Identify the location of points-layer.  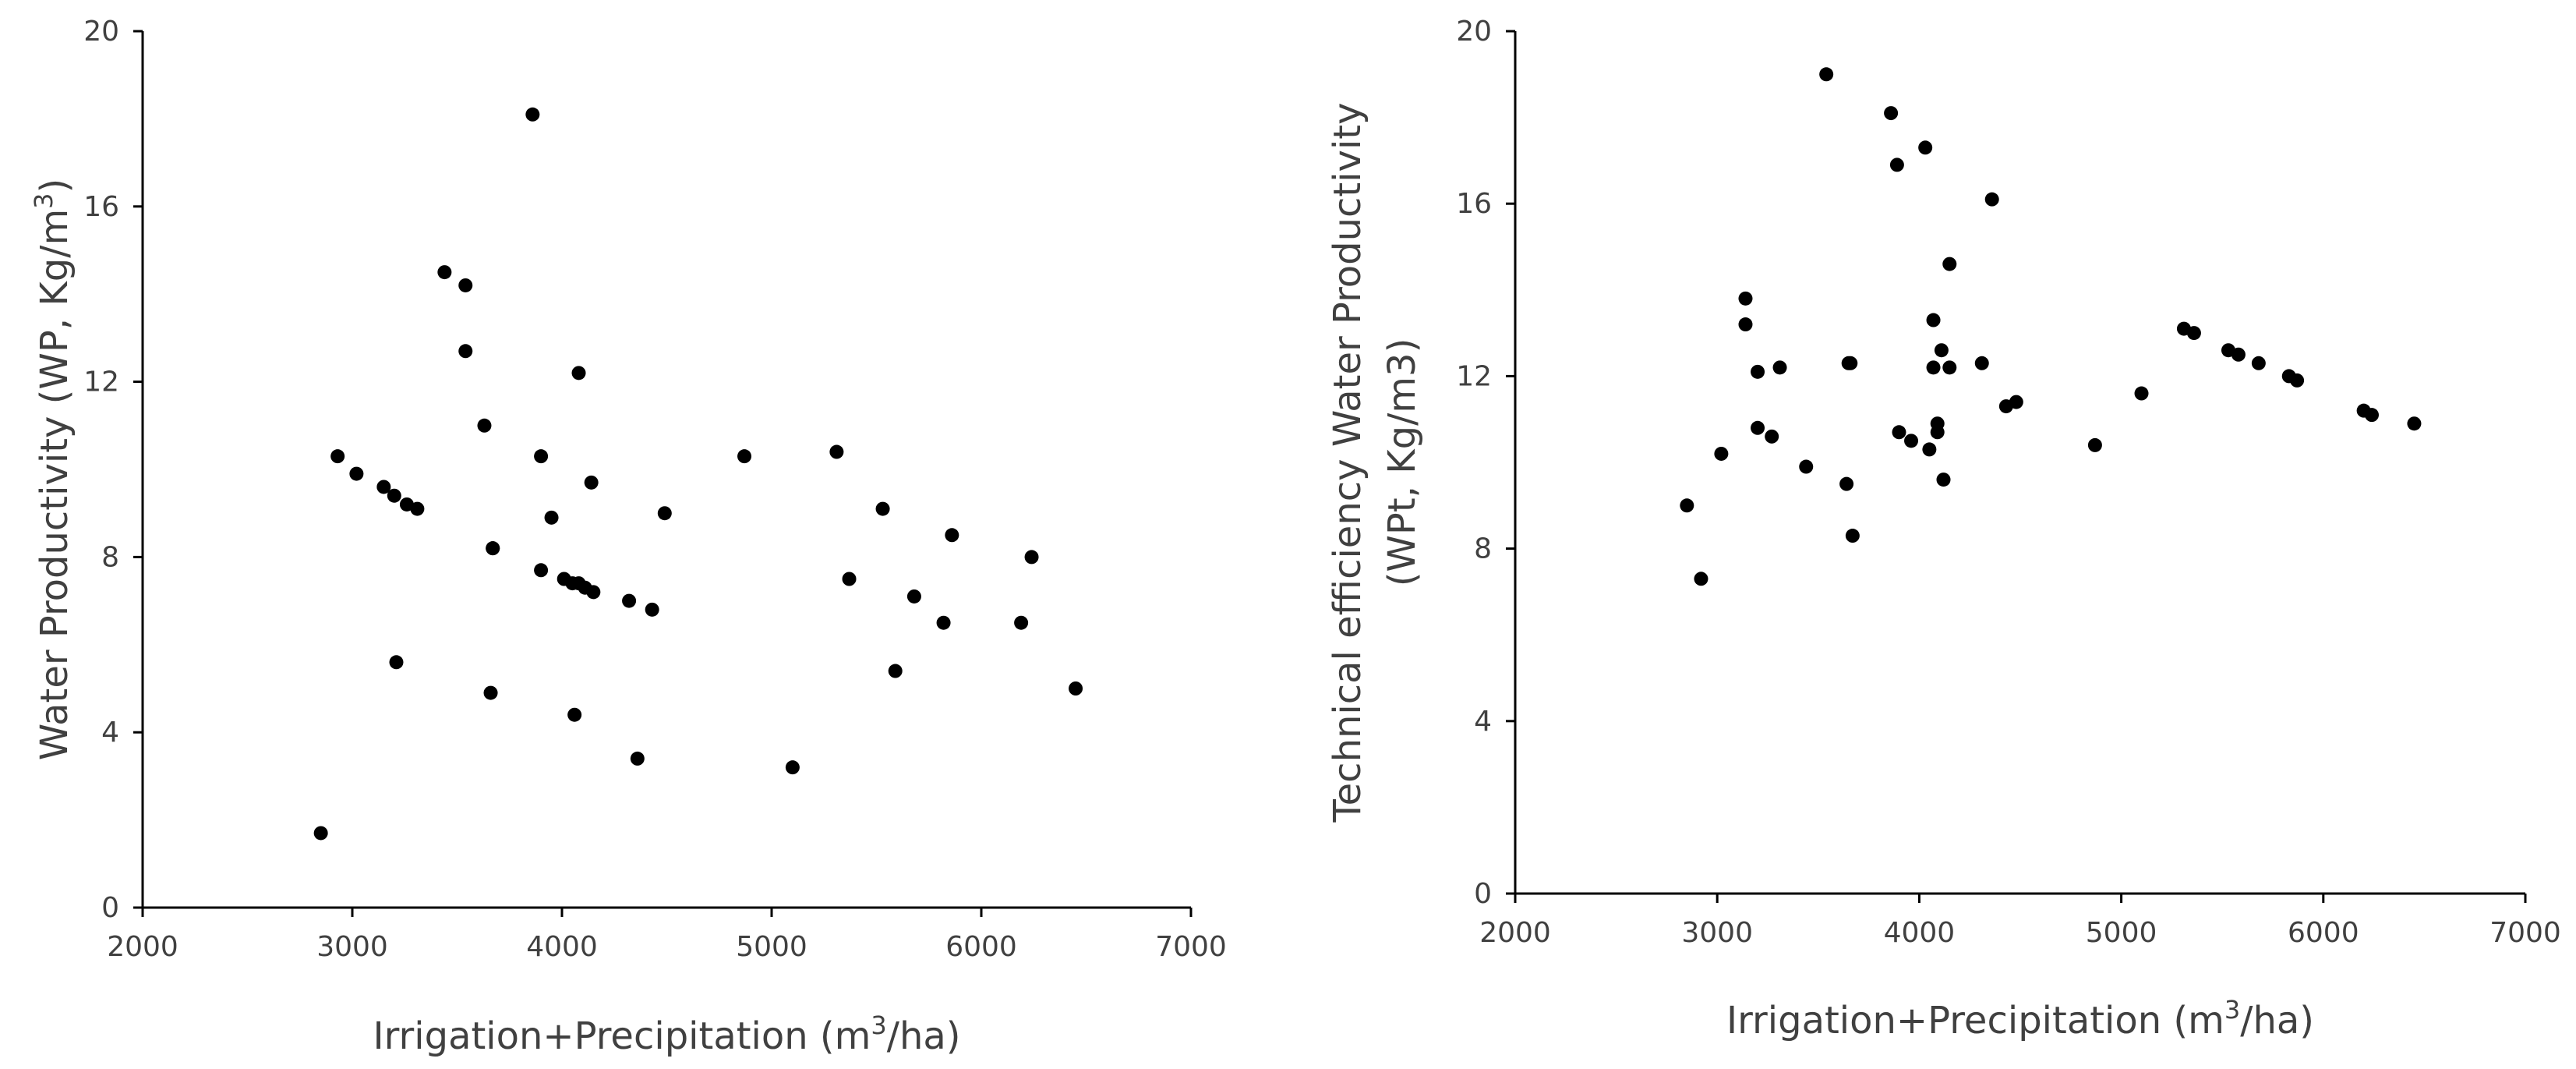
(2051, 326).